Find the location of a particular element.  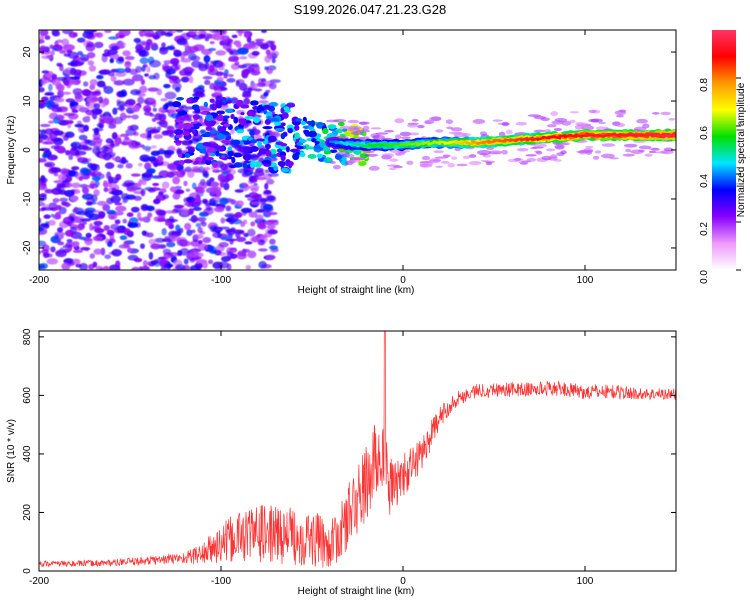

y-tick-label: 0 is located at coordinates (27, 571).